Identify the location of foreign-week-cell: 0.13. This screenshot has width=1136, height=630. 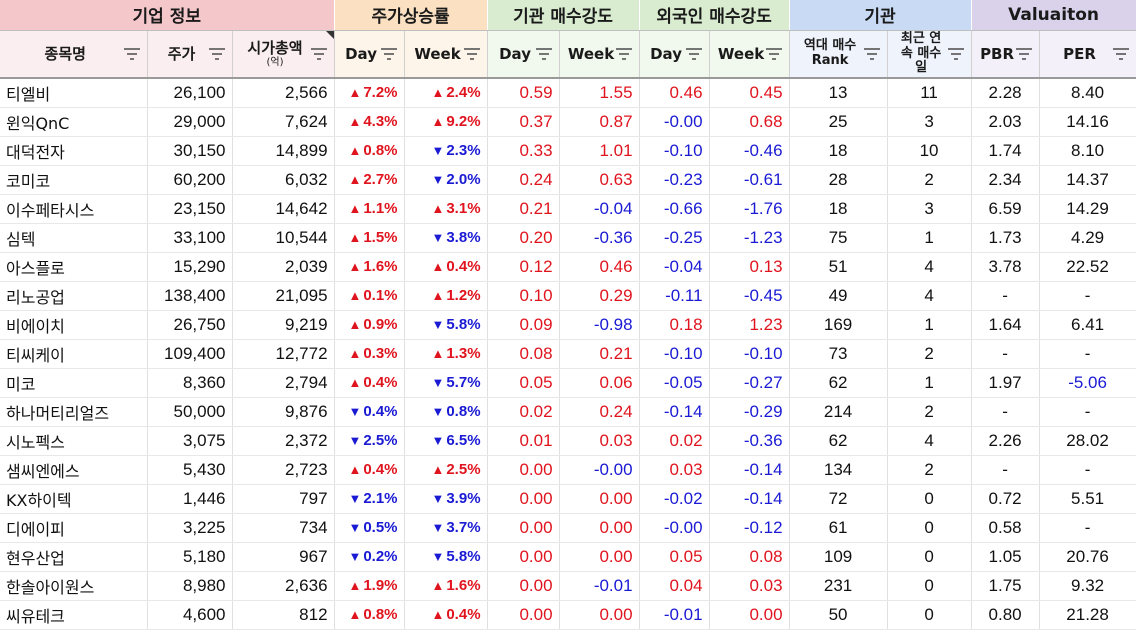
(749, 267).